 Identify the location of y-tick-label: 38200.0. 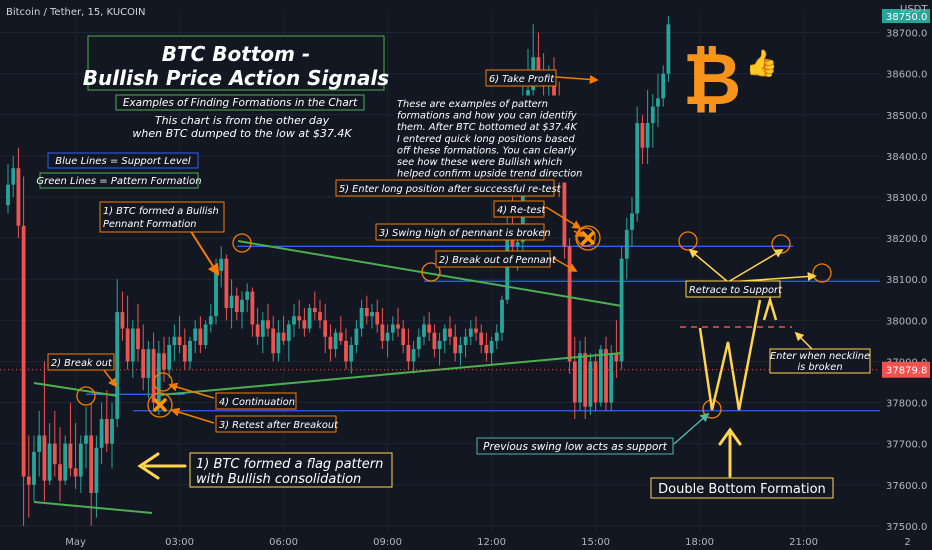
(906, 239).